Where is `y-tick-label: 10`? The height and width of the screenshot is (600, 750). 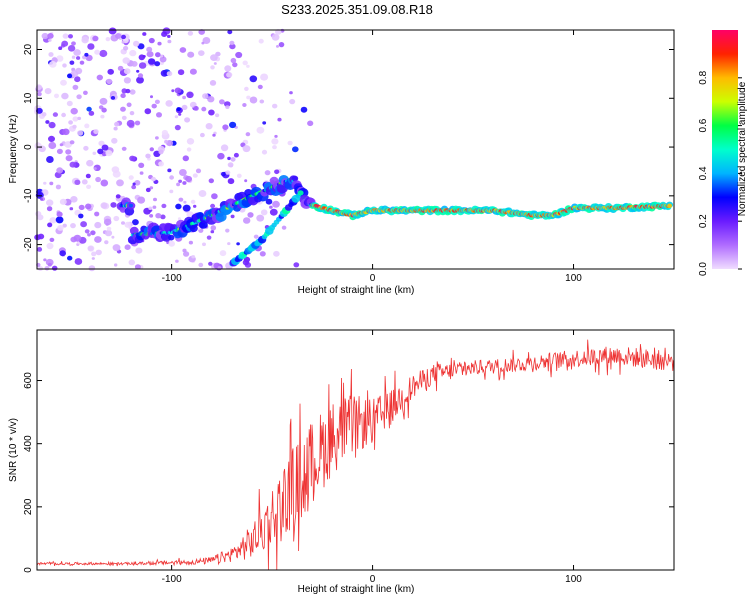 y-tick-label: 10 is located at coordinates (28, 98).